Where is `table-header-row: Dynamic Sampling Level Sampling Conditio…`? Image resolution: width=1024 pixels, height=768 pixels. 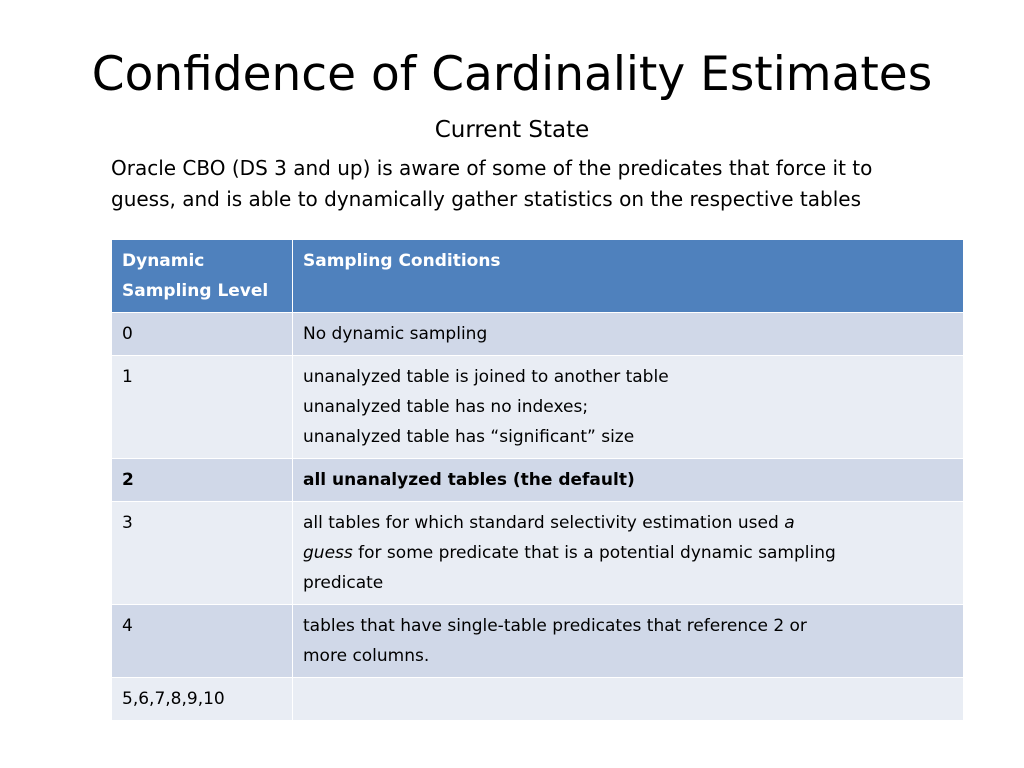 table-header-row: Dynamic Sampling Level Sampling Conditio… is located at coordinates (537, 276).